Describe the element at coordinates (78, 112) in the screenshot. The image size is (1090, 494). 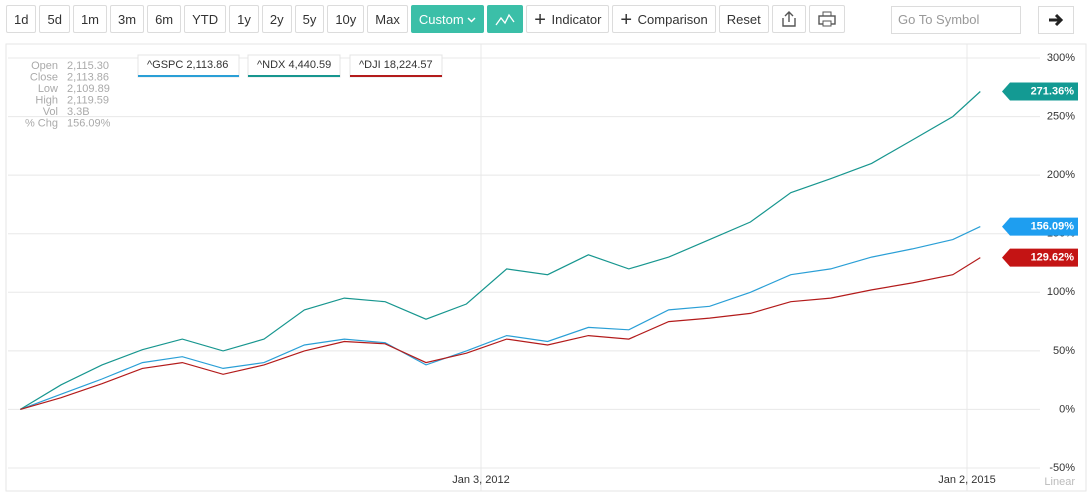
I see `info-value: 3.3B` at that location.